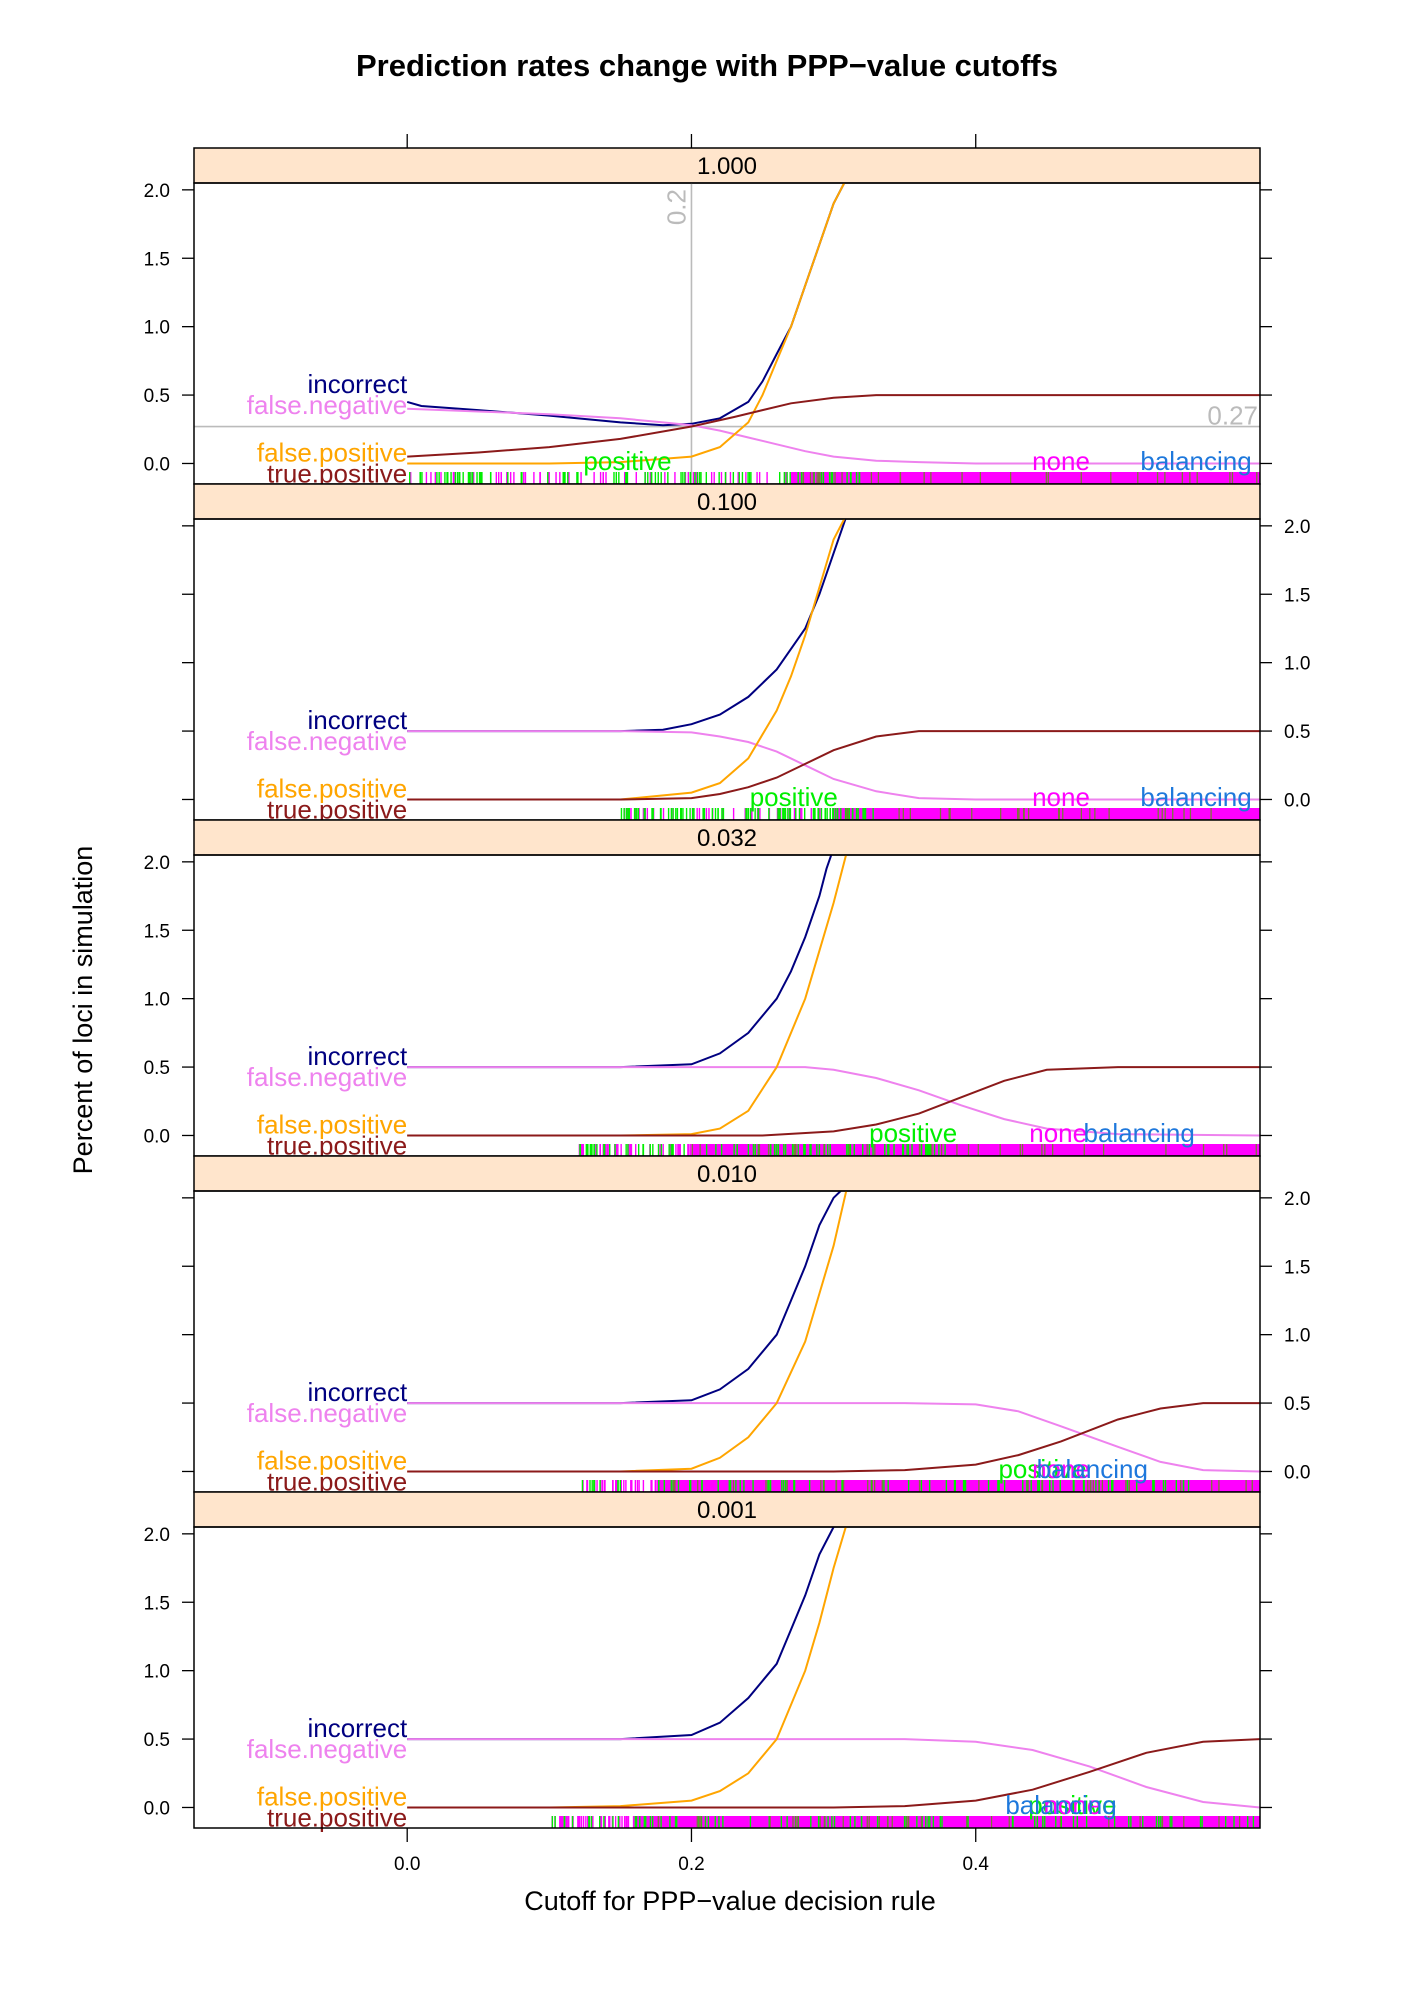 The height and width of the screenshot is (2000, 1415). What do you see at coordinates (727, 838) in the screenshot?
I see `strip-label: 0.032` at bounding box center [727, 838].